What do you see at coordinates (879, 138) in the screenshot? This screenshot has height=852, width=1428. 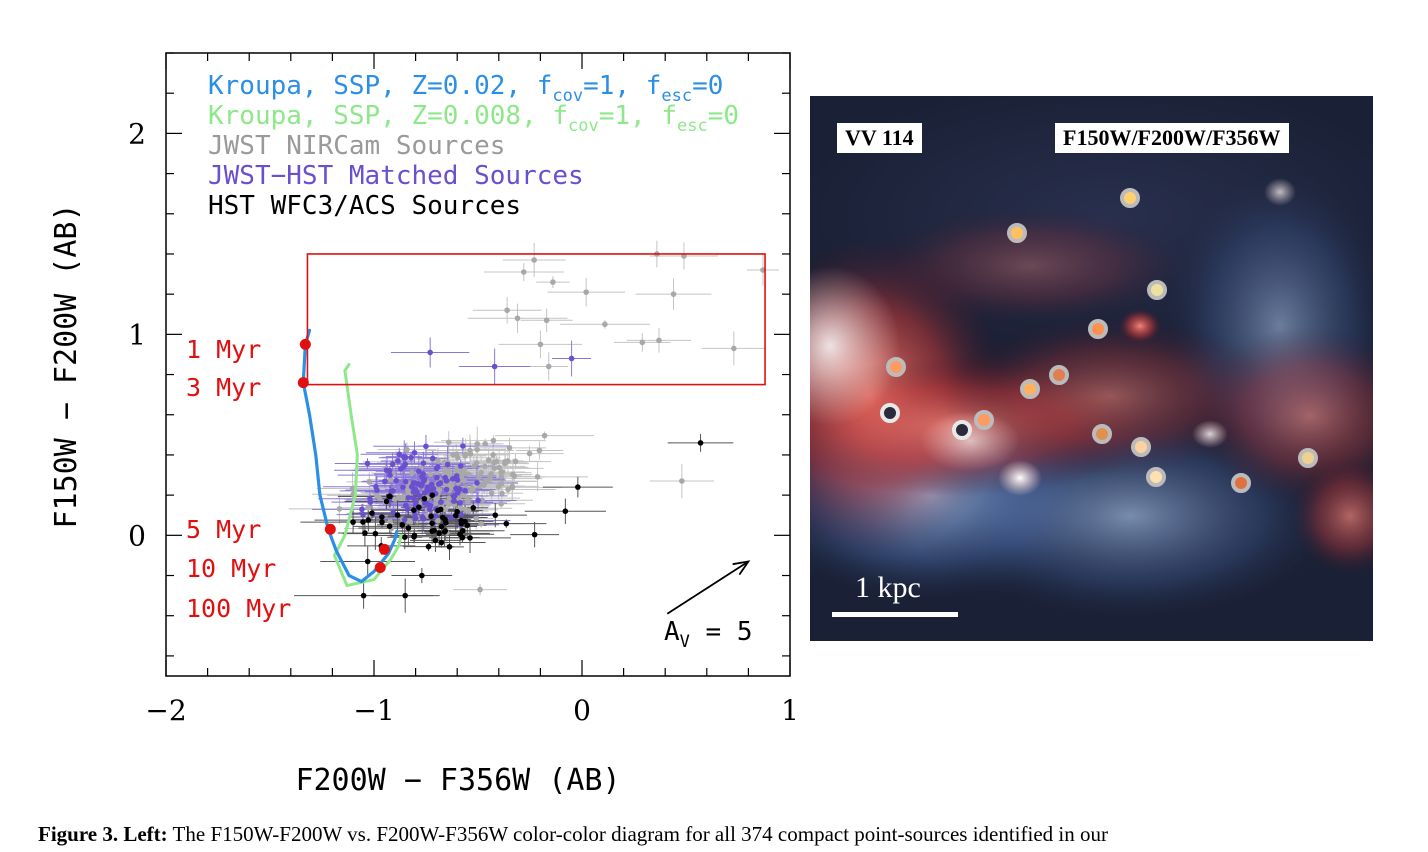 I see `target-label: VV 114` at bounding box center [879, 138].